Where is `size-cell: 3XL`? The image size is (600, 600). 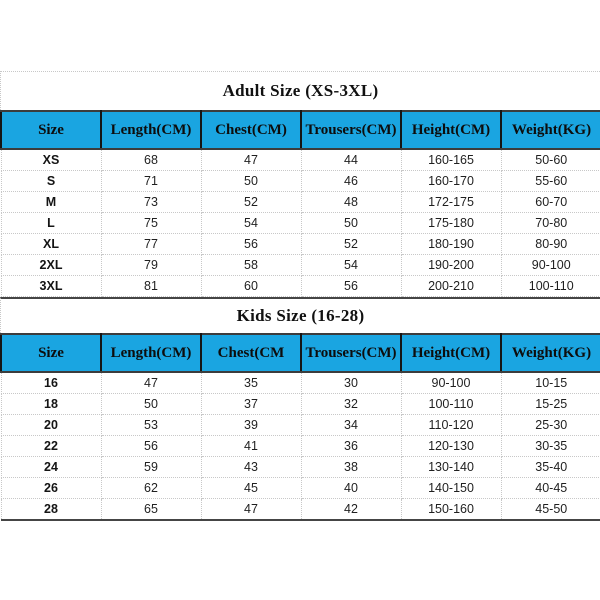 size-cell: 3XL is located at coordinates (51, 286).